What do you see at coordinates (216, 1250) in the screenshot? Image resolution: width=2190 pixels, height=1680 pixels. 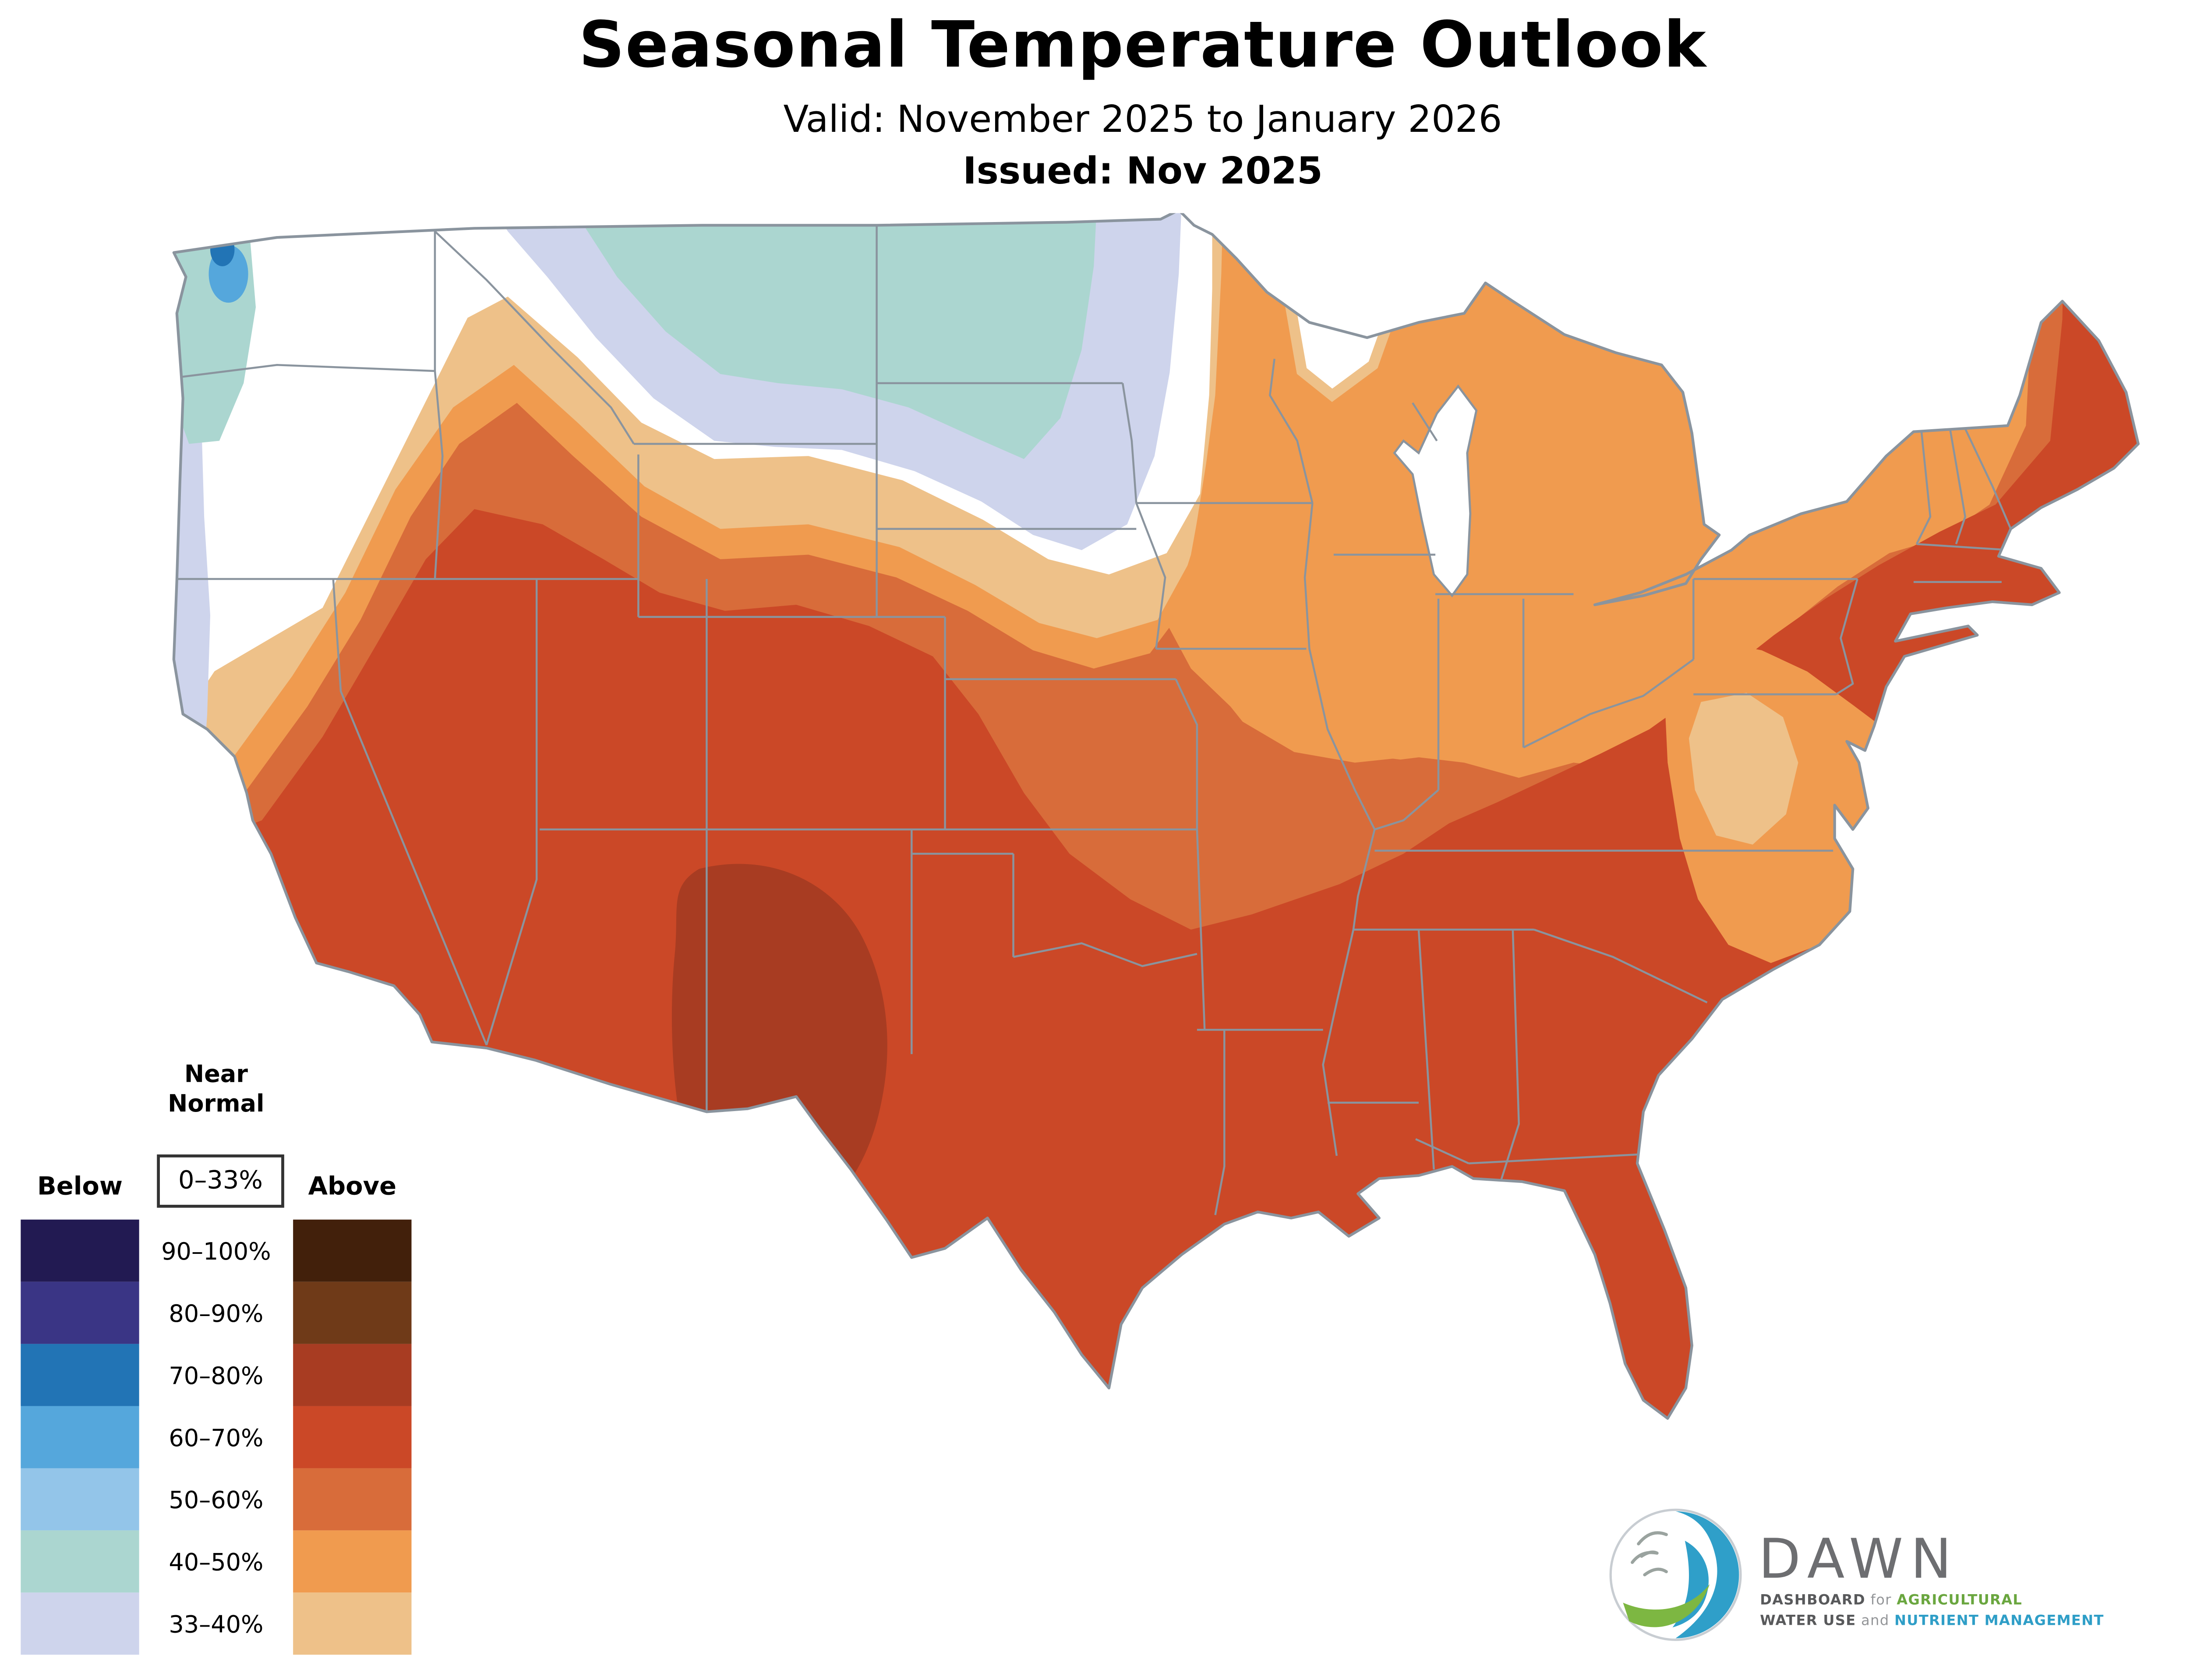 I see `legend-range-label: 90–100%` at bounding box center [216, 1250].